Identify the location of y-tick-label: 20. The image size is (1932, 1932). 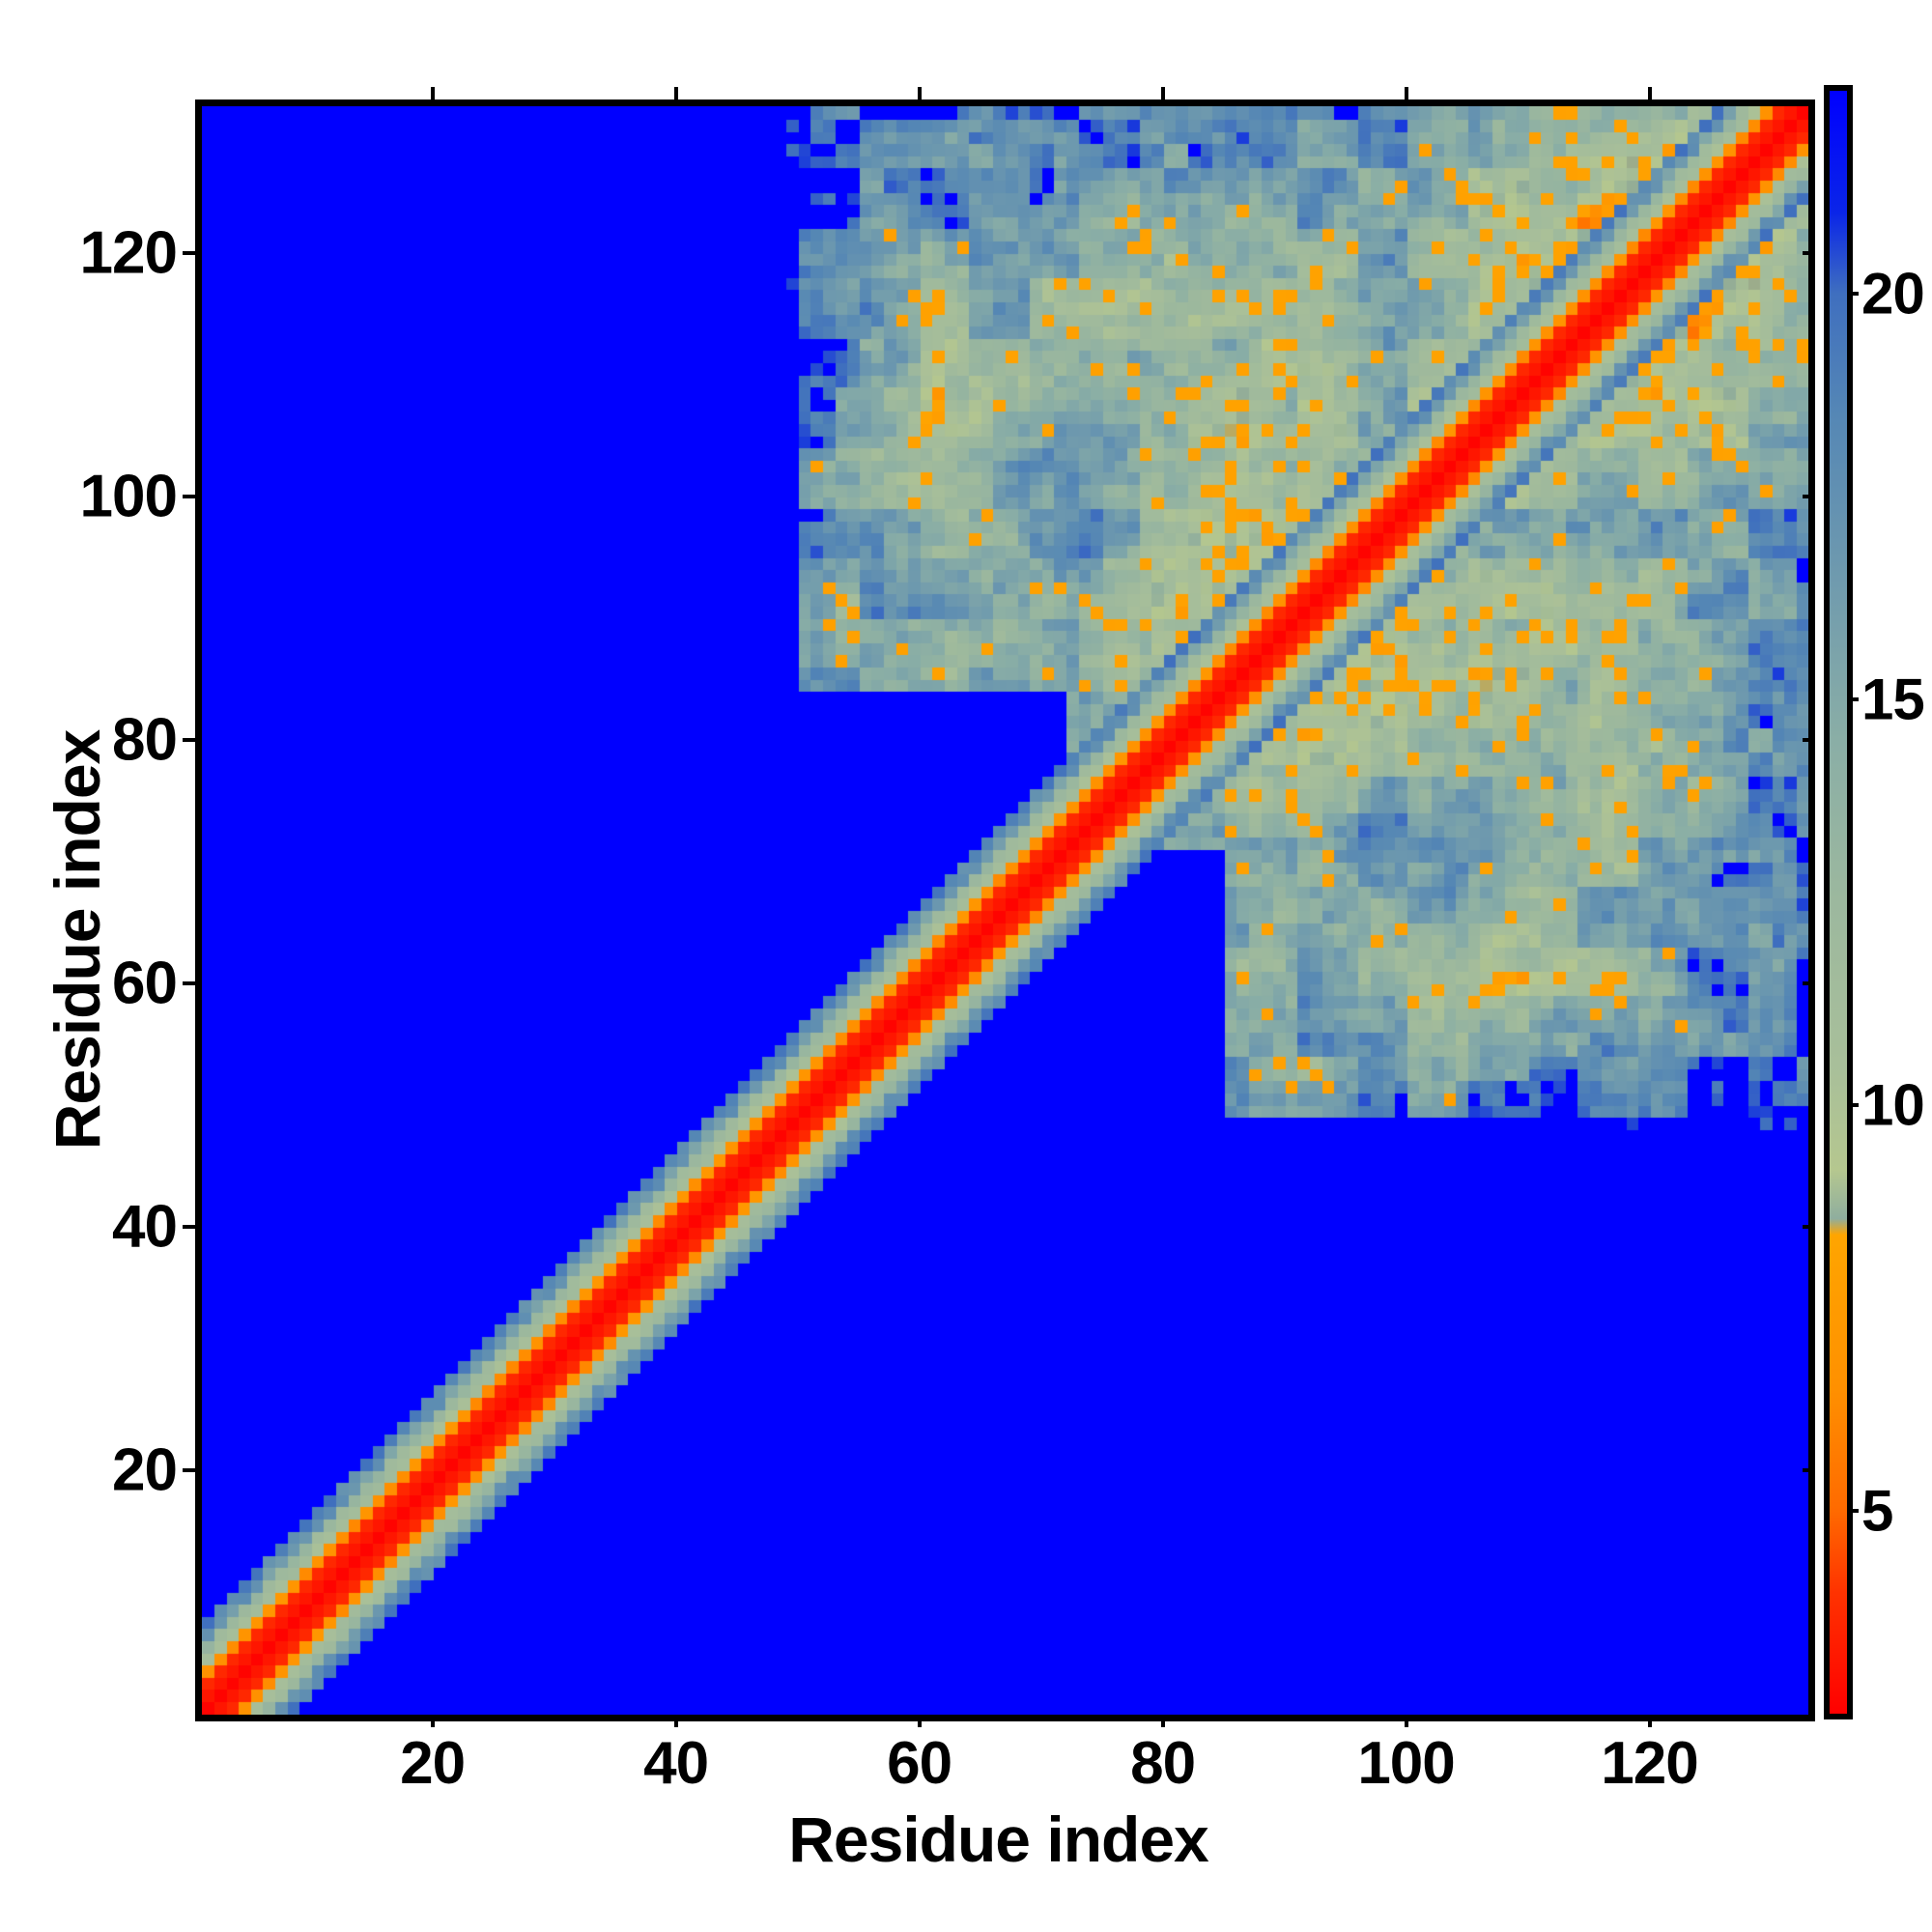
(145, 1470).